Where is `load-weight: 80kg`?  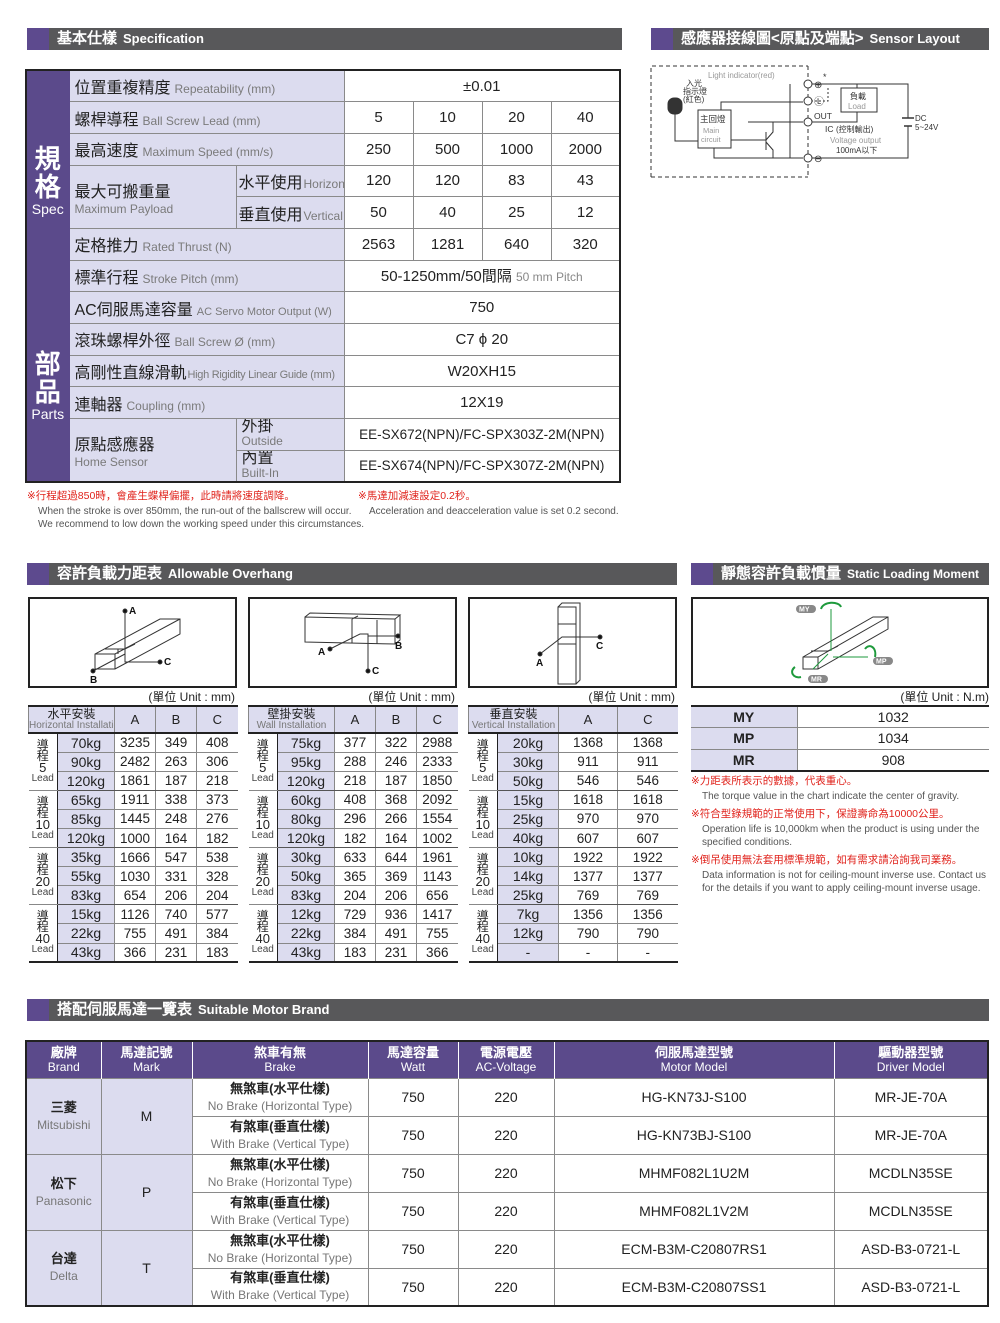 load-weight: 80kg is located at coordinates (305, 819).